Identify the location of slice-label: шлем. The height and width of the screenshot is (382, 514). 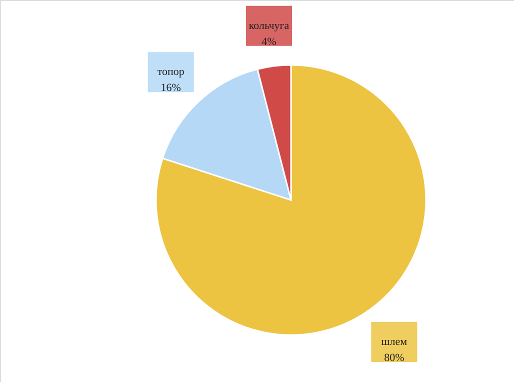
(394, 342).